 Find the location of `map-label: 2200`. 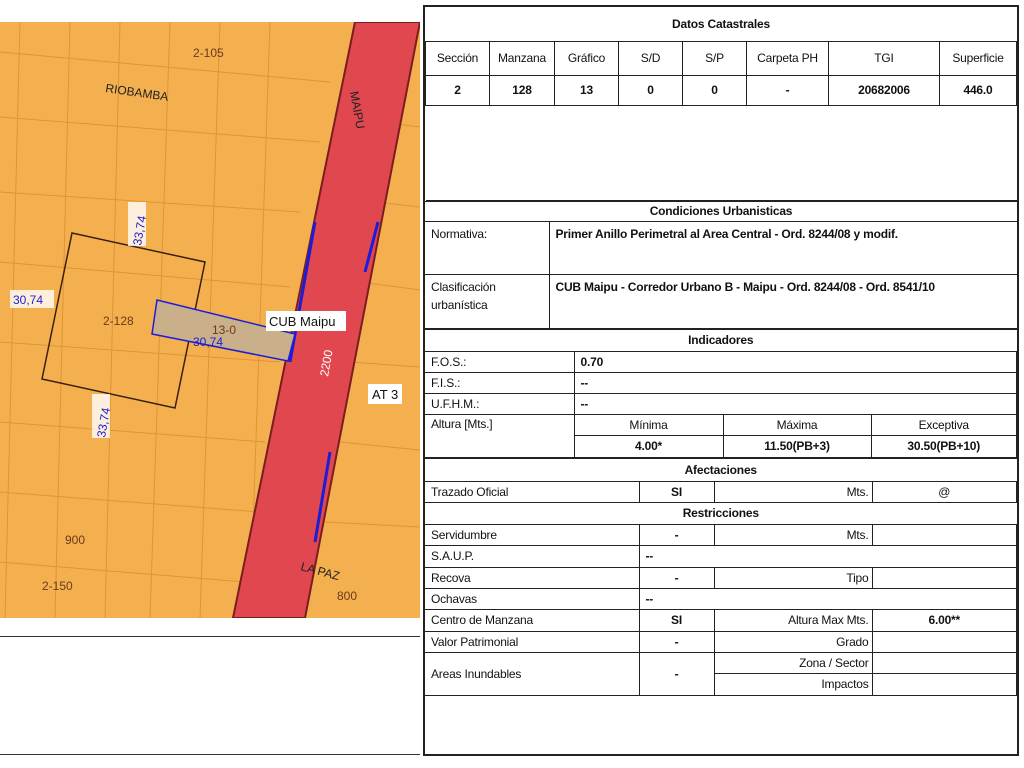

map-label: 2200 is located at coordinates (326, 362).